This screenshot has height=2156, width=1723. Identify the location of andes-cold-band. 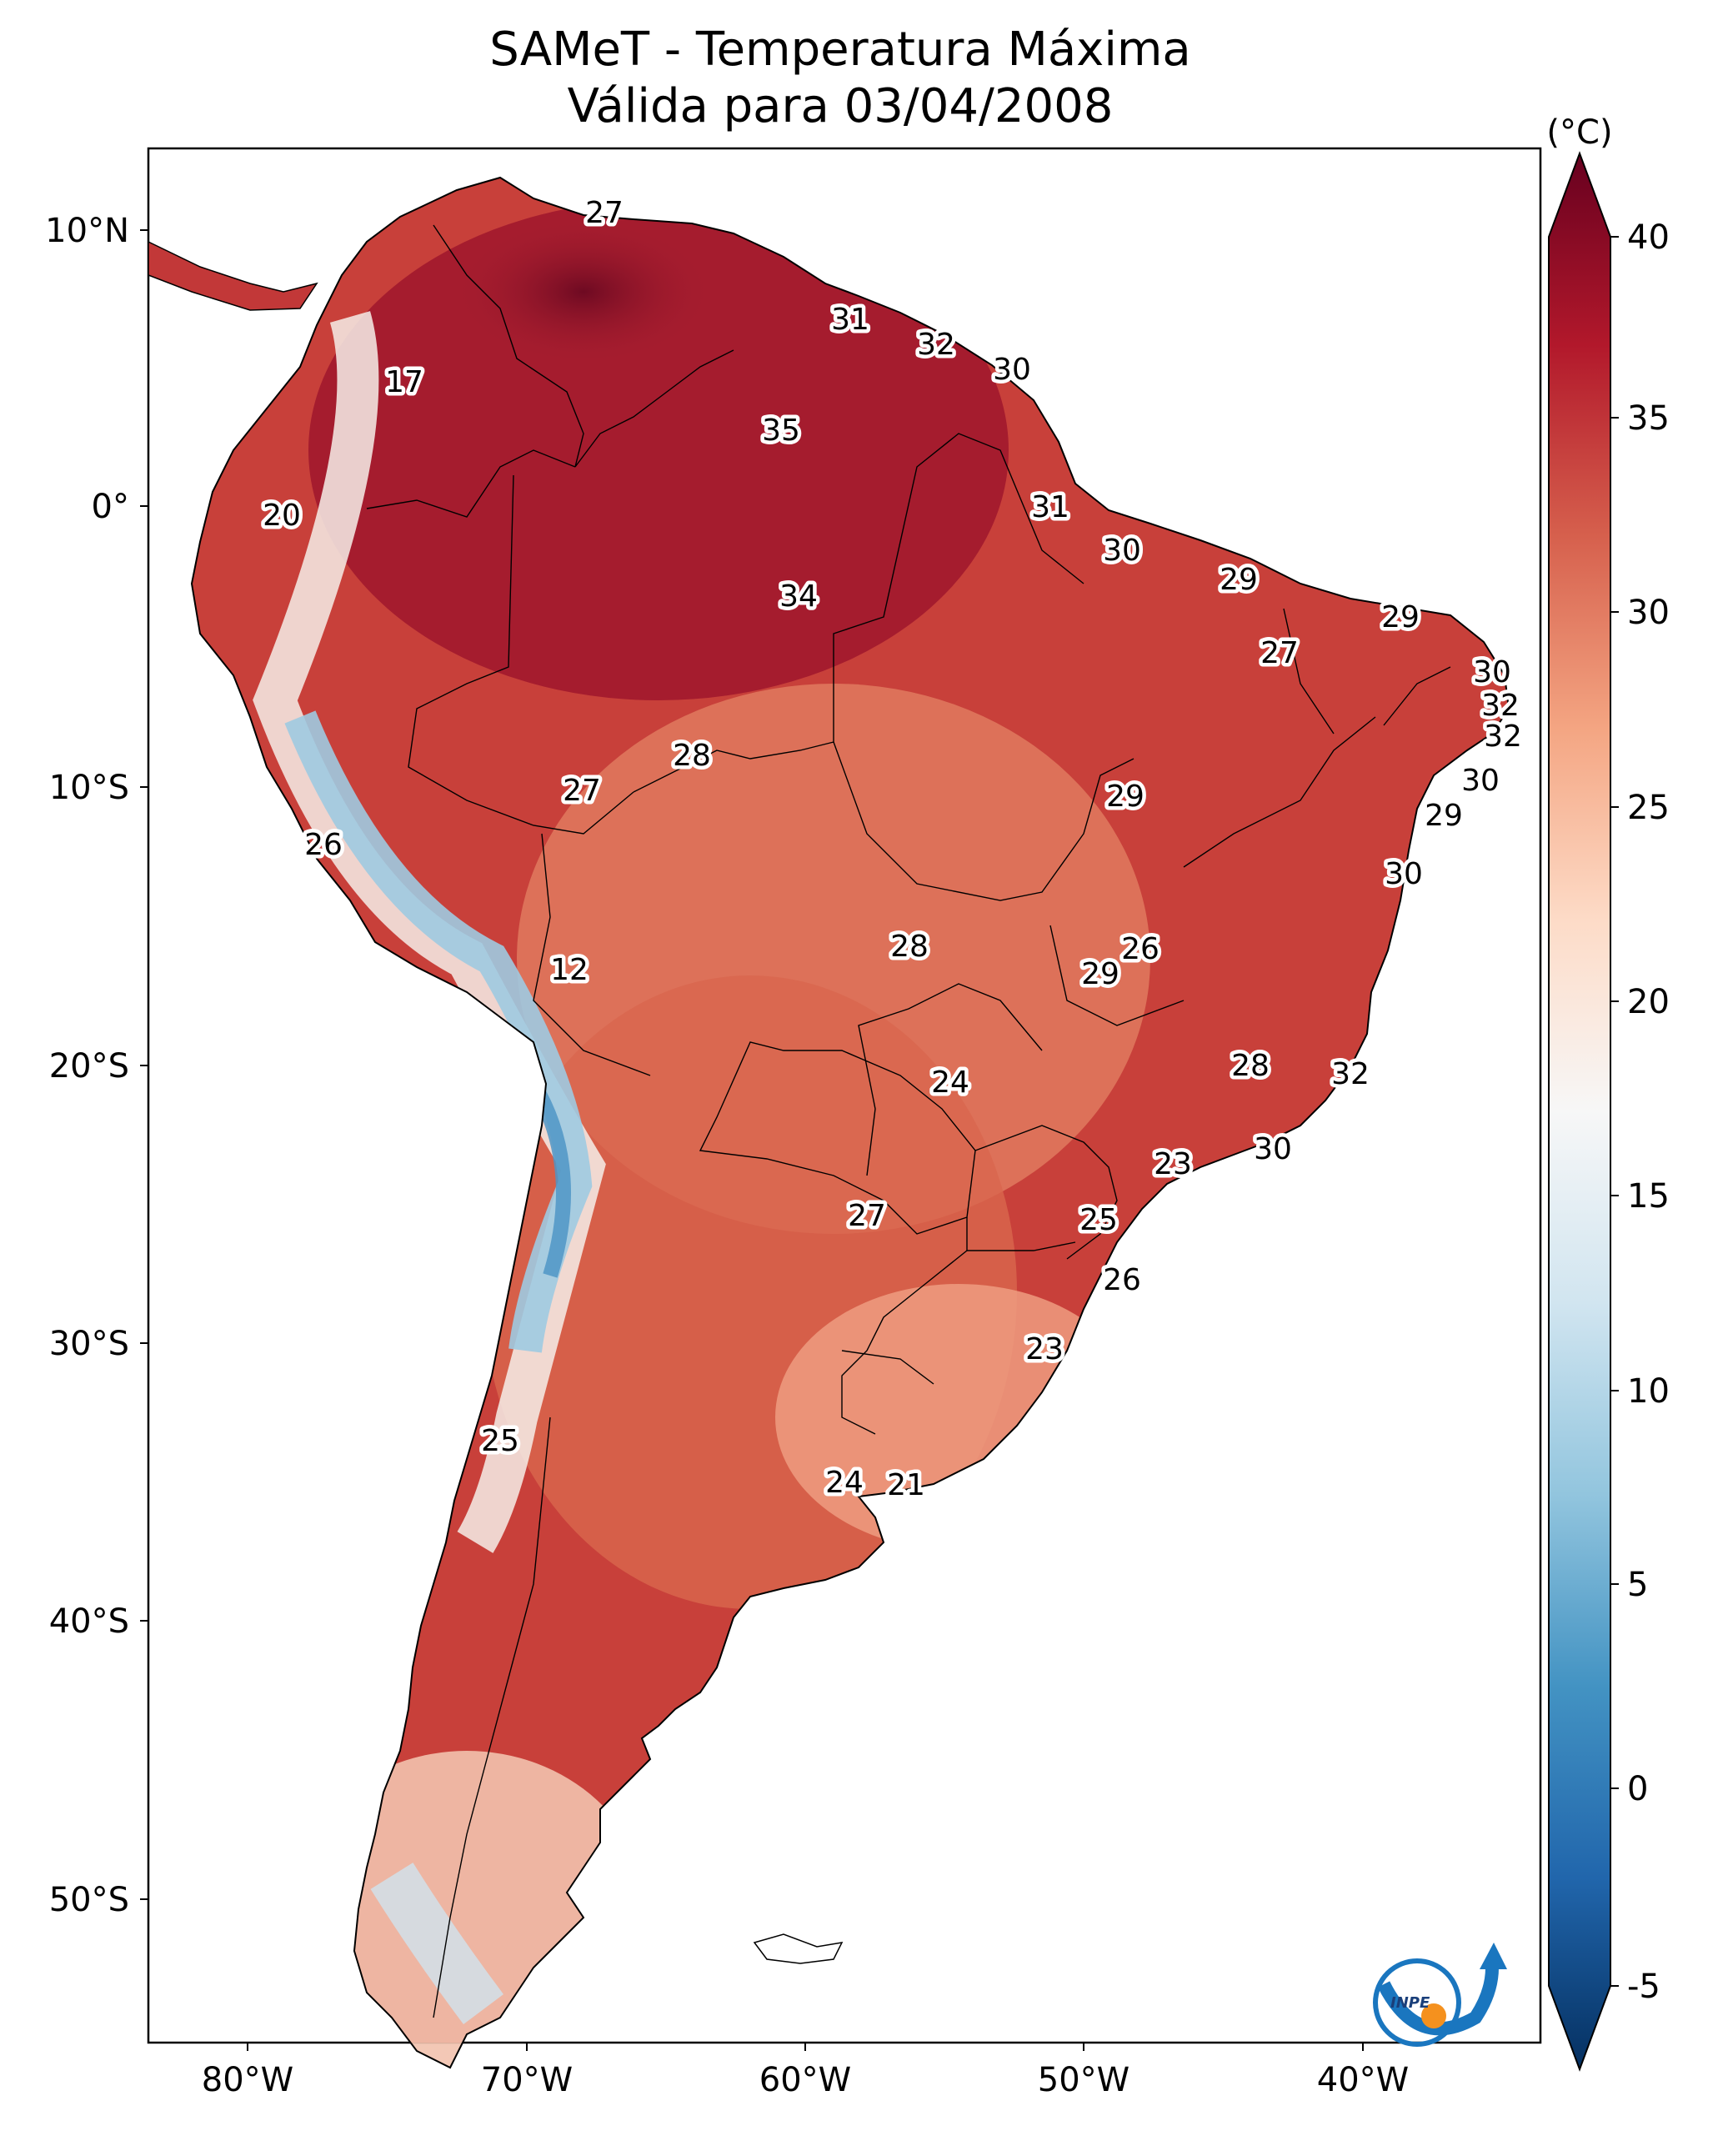
(439, 1031).